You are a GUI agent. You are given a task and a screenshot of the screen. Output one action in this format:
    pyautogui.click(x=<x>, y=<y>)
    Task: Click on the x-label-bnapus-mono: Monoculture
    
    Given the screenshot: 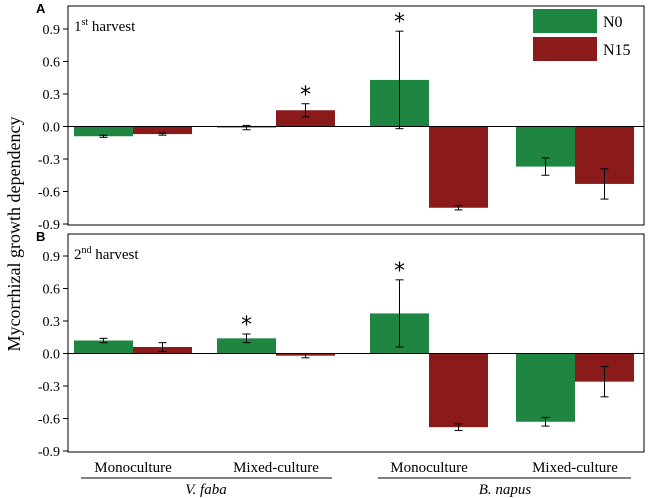 What is the action you would take?
    pyautogui.click(x=429, y=468)
    